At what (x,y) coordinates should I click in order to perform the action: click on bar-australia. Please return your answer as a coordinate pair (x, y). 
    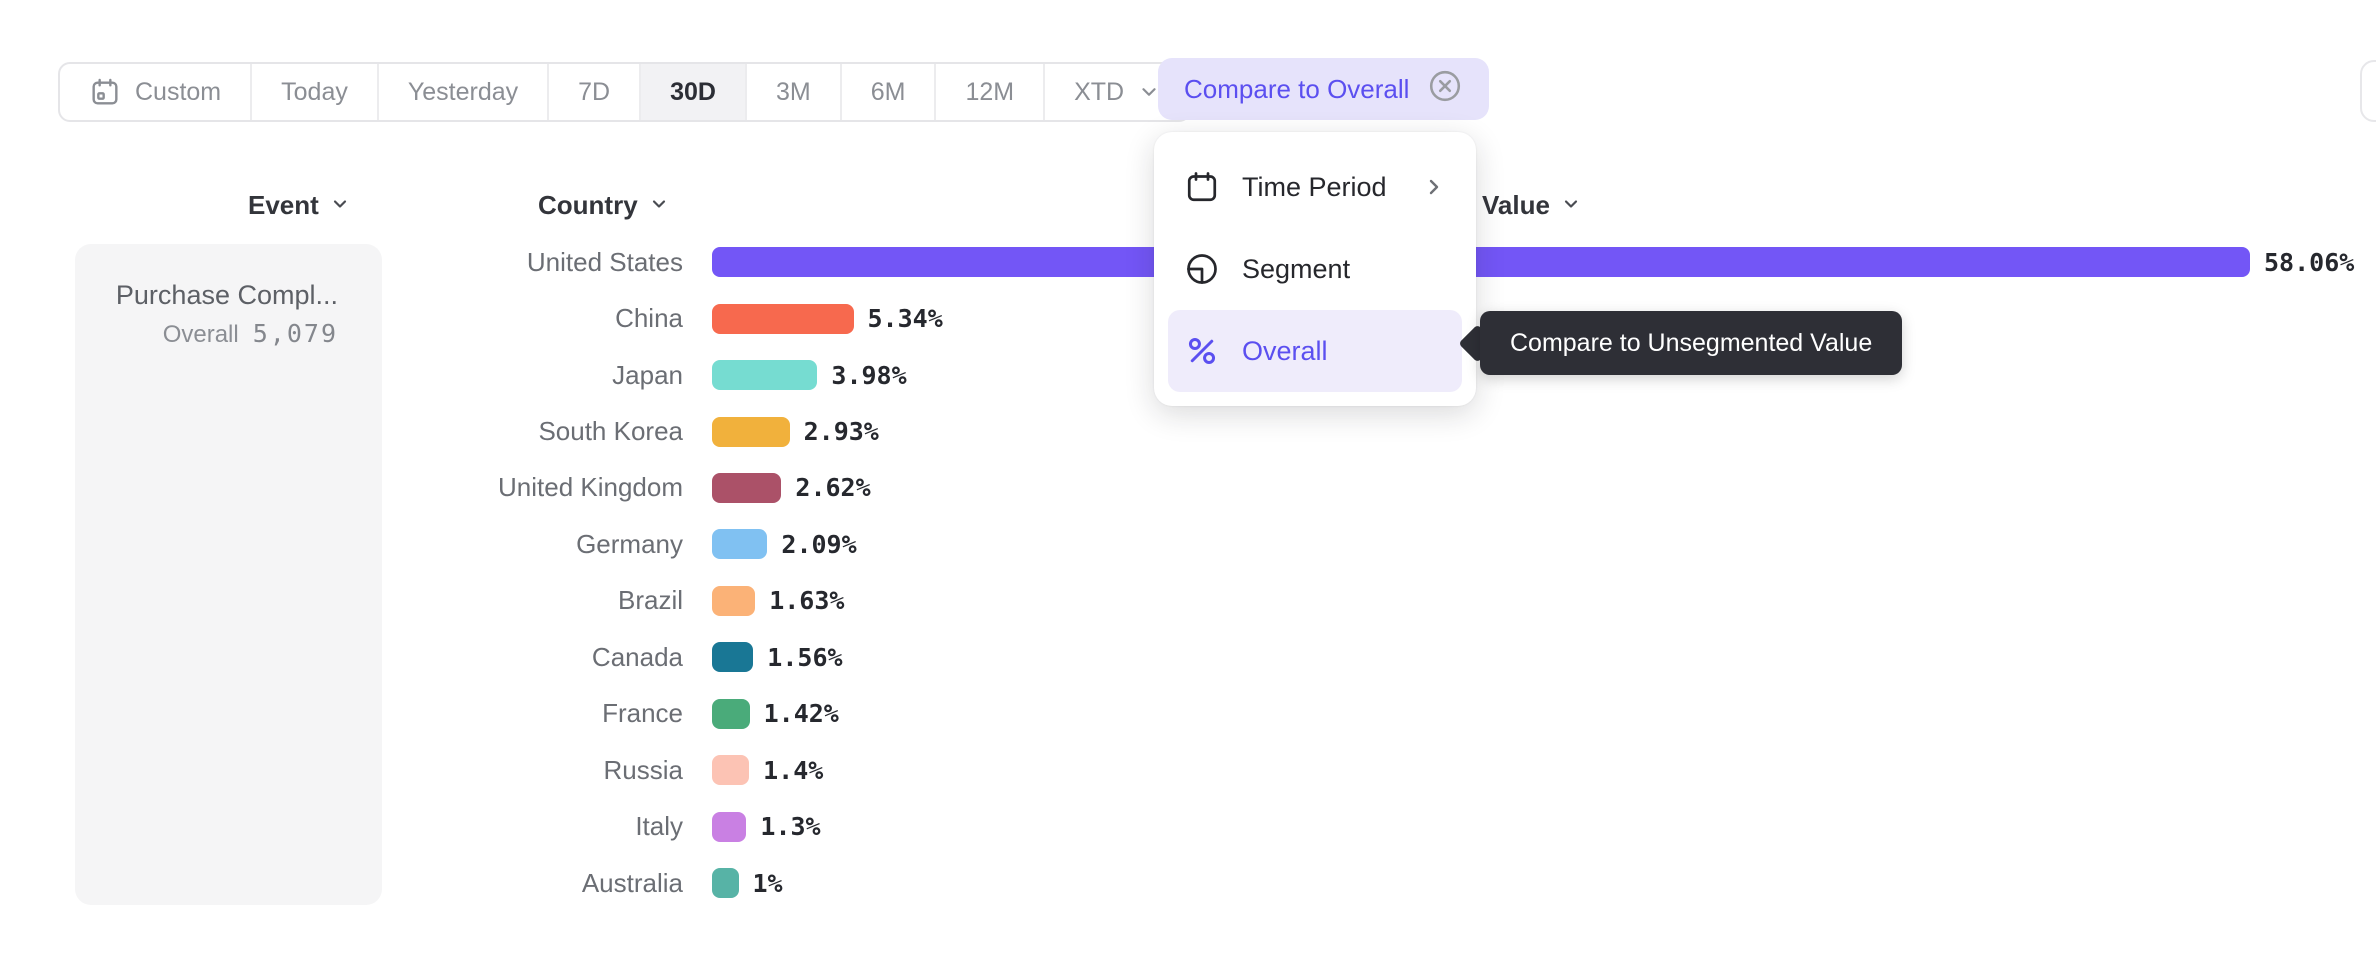
    Looking at the image, I should click on (725, 883).